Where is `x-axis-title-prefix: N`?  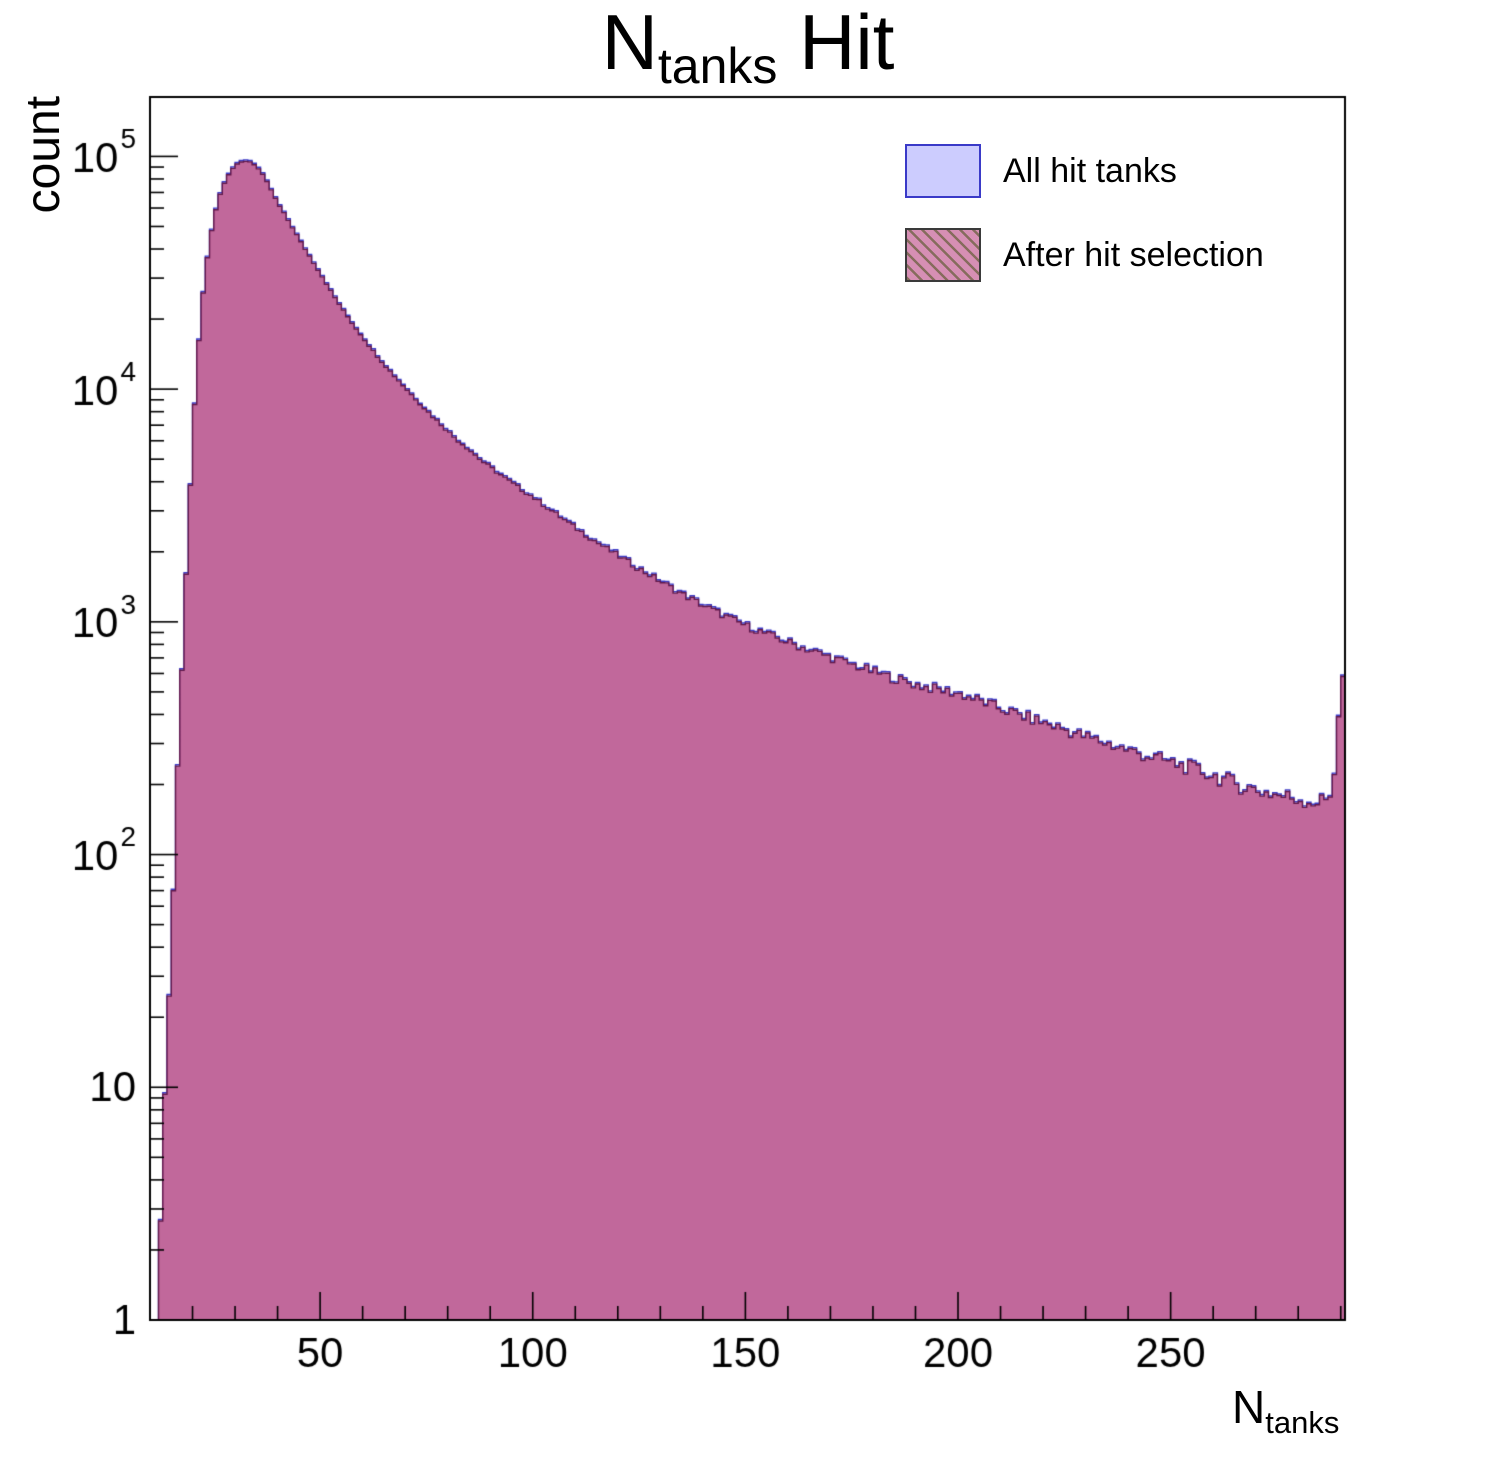 x-axis-title-prefix: N is located at coordinates (1249, 1407).